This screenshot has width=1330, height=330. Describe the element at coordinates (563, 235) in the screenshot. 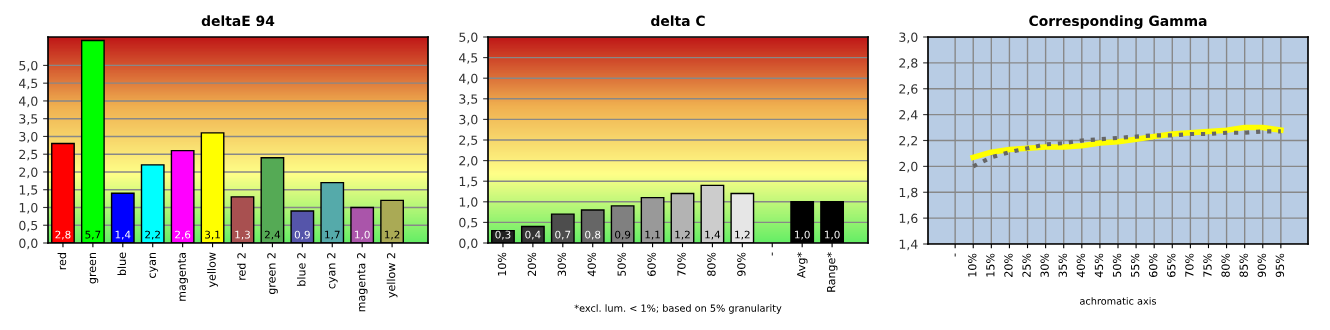

I see `data-label: 0,7` at that location.